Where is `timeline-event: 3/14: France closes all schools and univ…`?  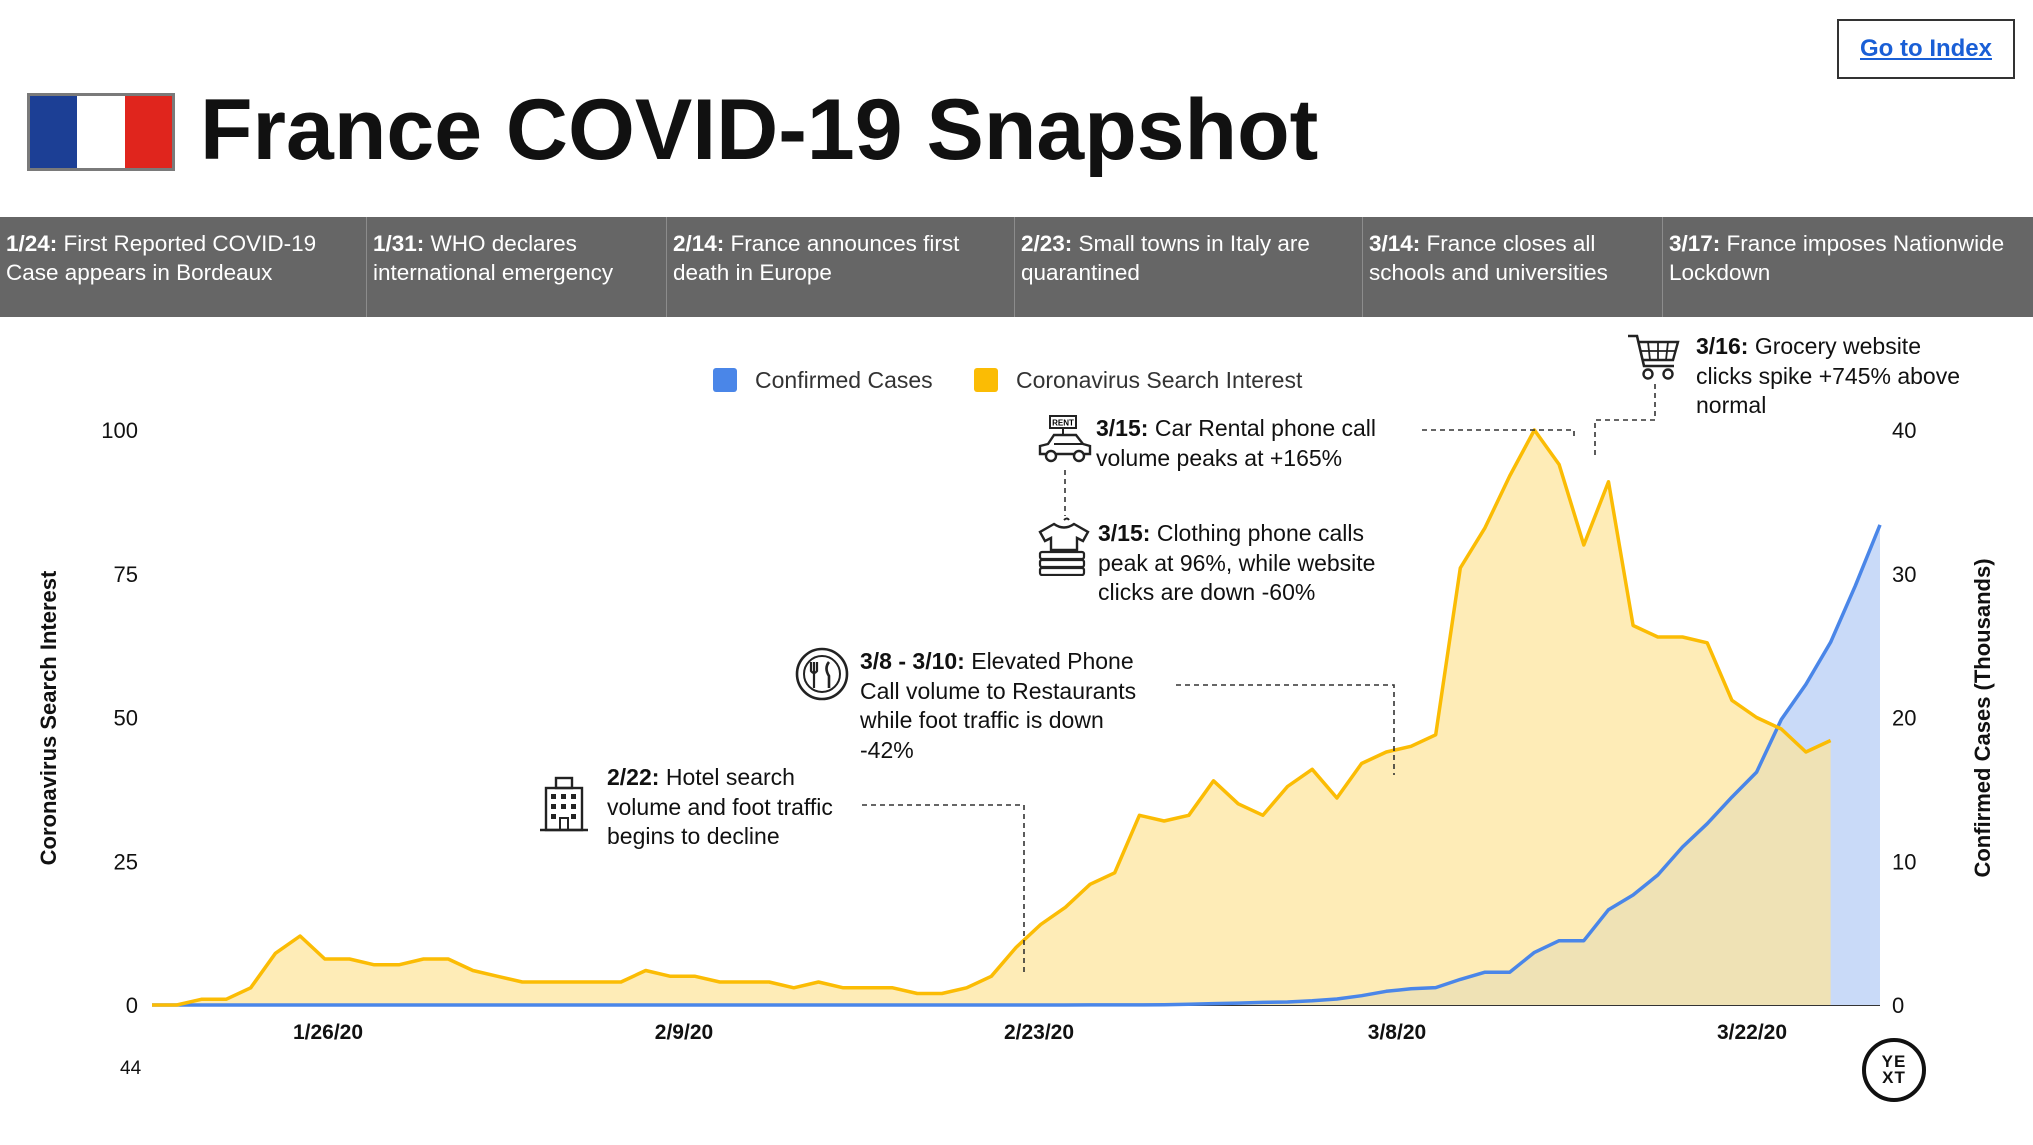 timeline-event: 3/14: France closes all schools and univ… is located at coordinates (1513, 267).